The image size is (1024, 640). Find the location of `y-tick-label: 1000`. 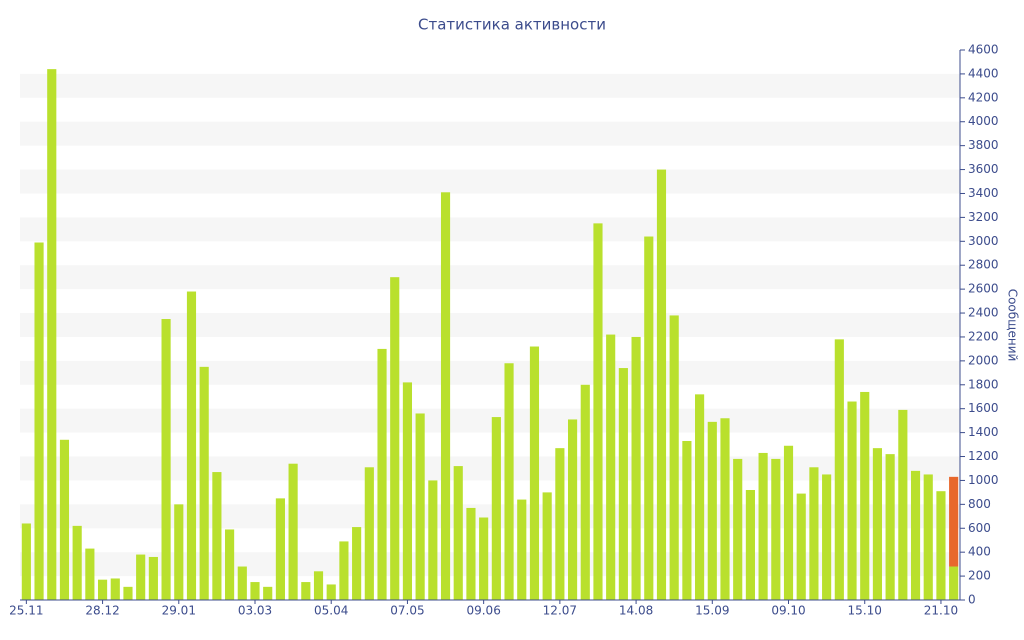

y-tick-label: 1000 is located at coordinates (983, 480).